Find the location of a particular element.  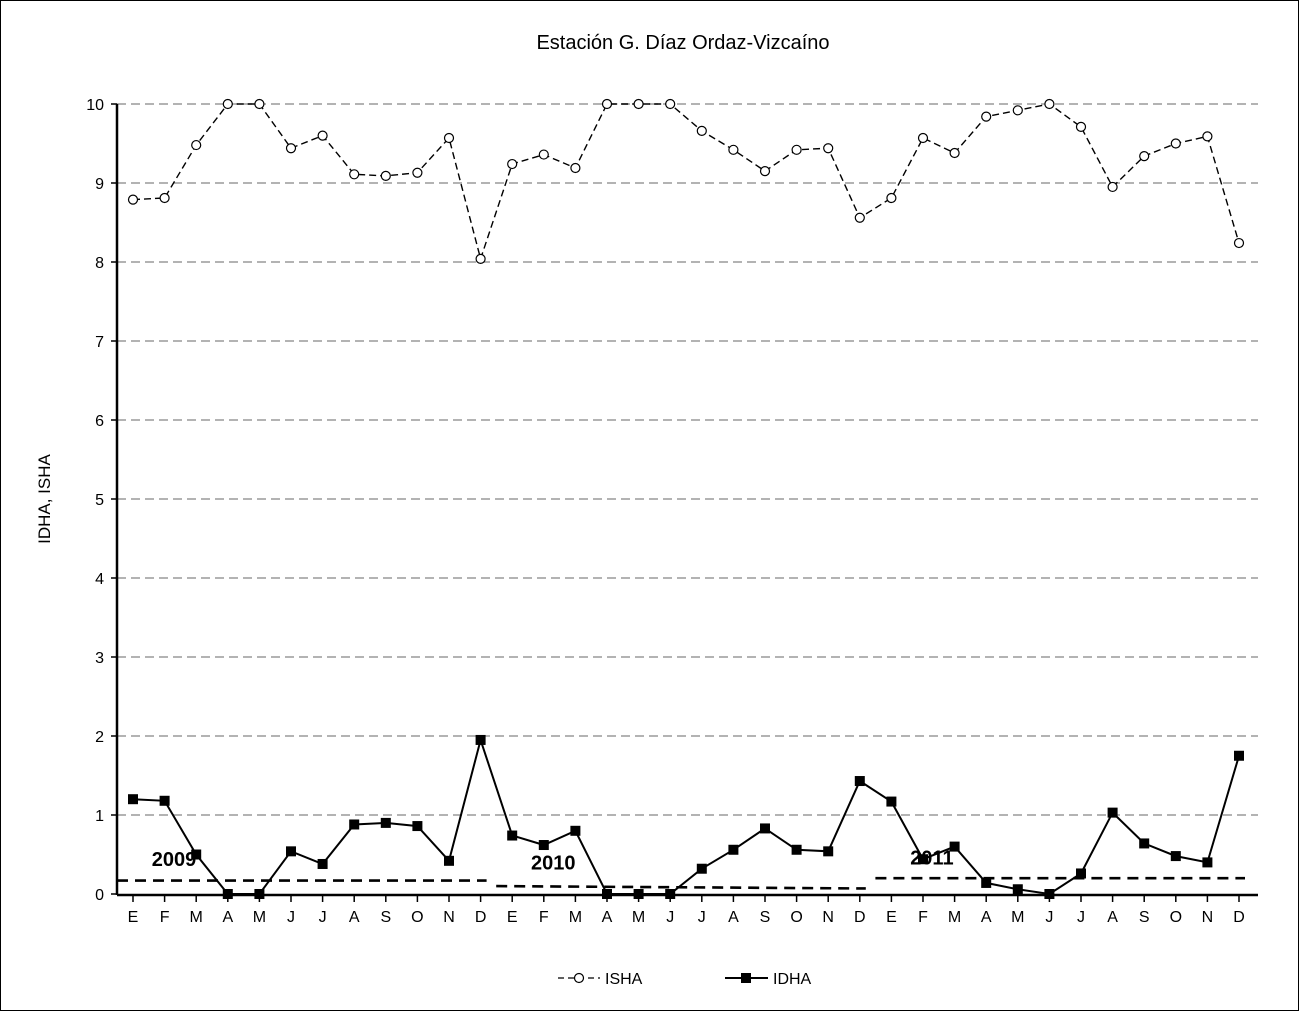

year-label-2010: 2010 is located at coordinates (553, 863).